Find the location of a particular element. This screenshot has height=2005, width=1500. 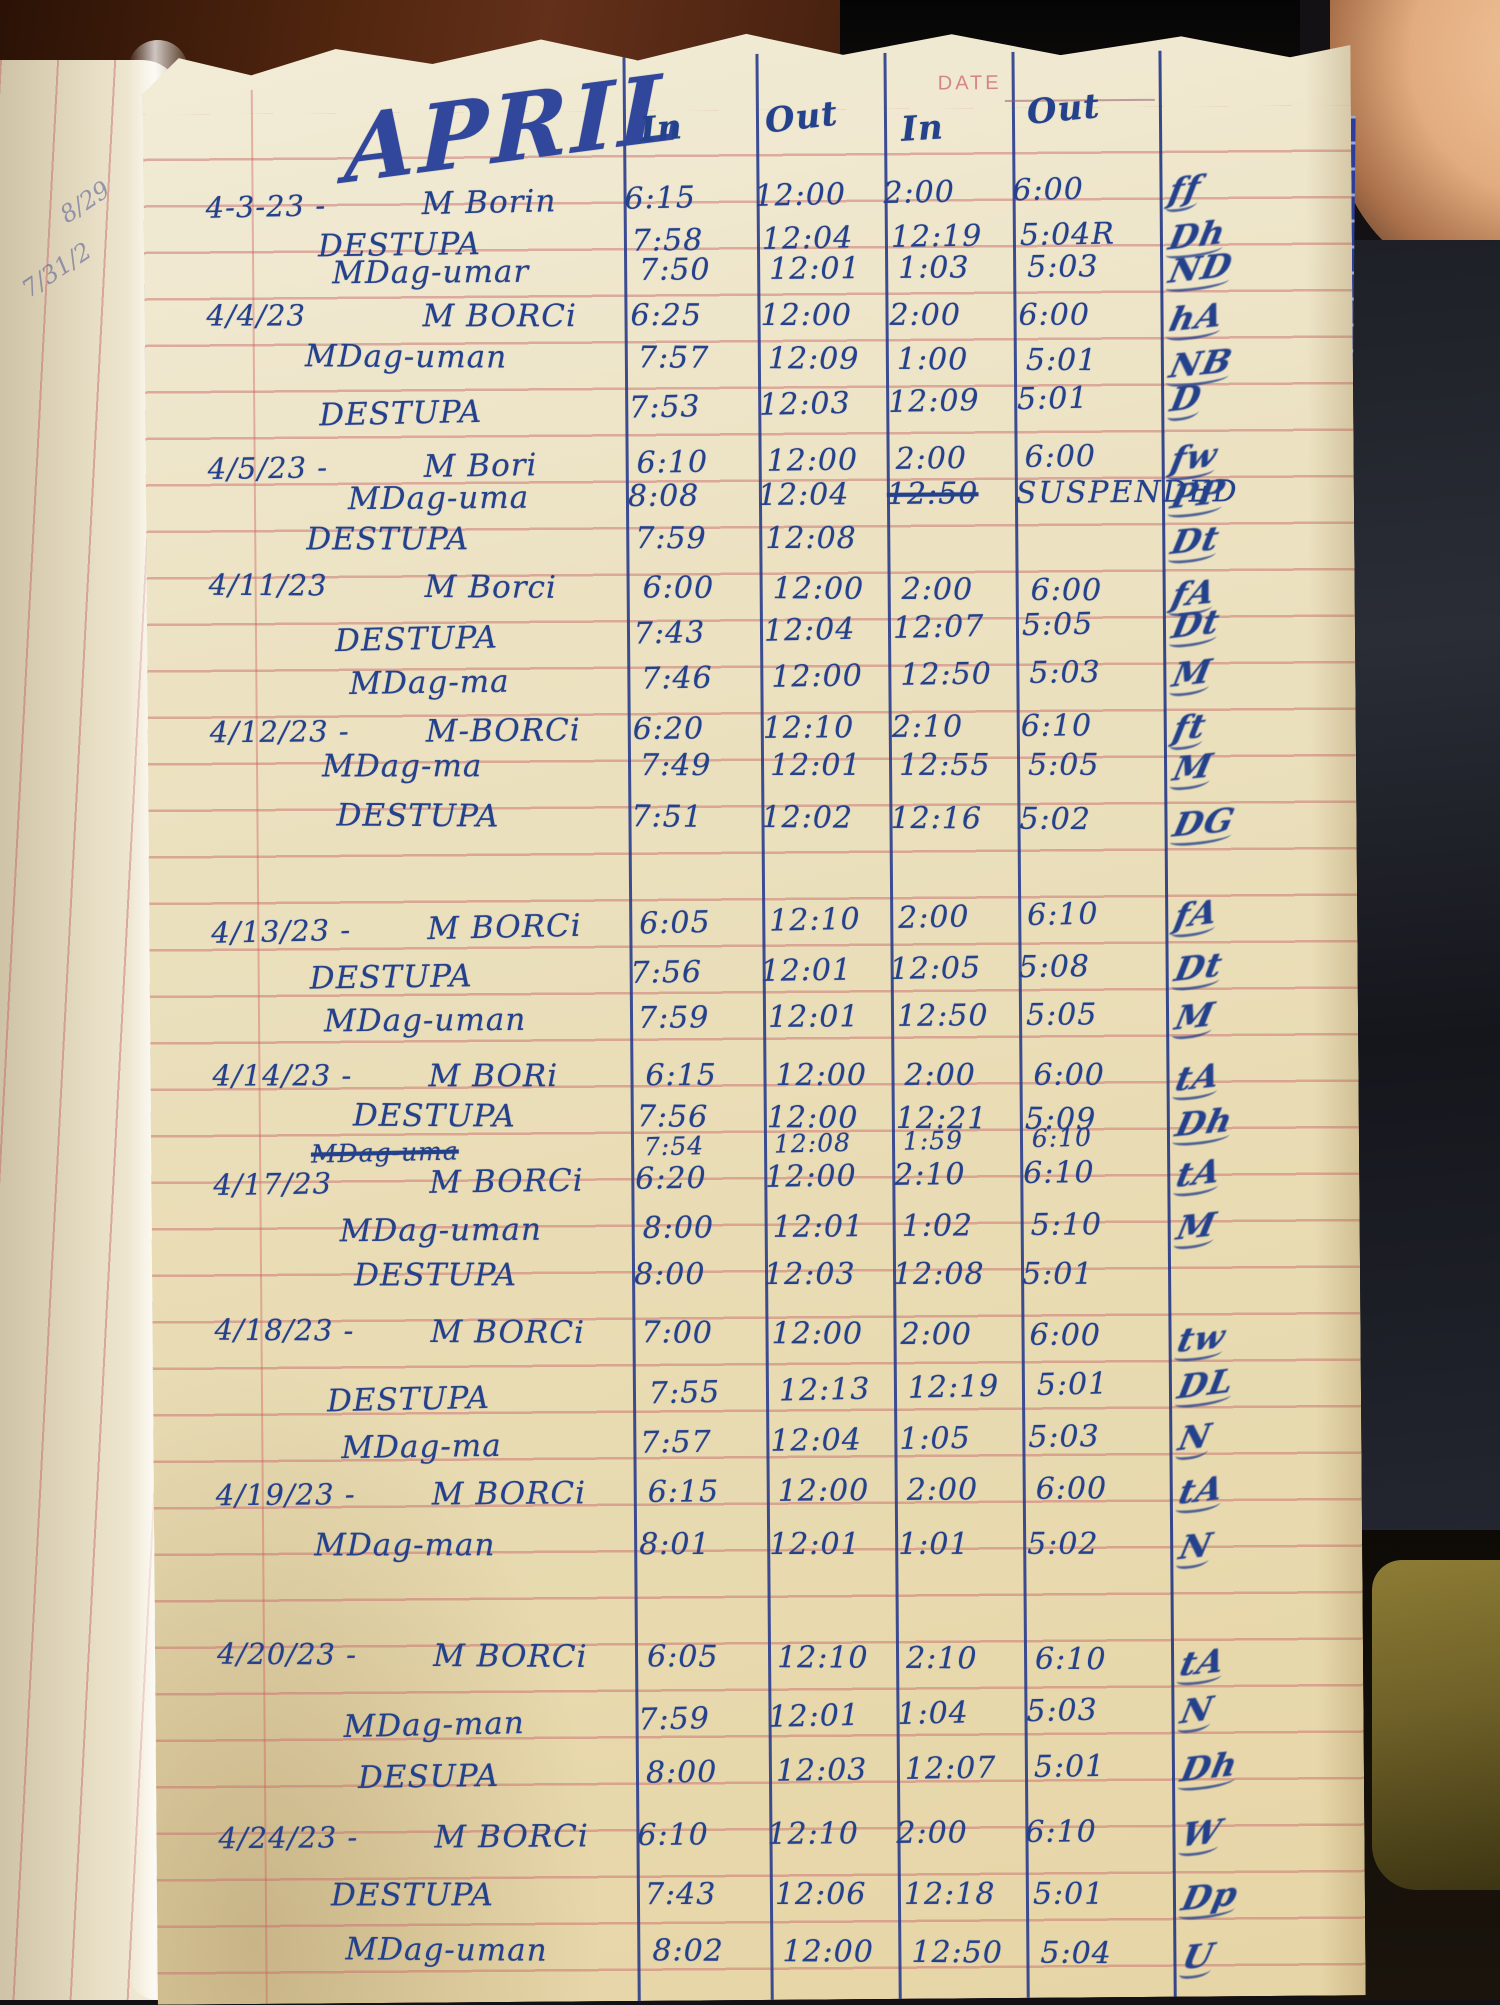

time-in-am: 8:02 is located at coordinates (688, 1951).